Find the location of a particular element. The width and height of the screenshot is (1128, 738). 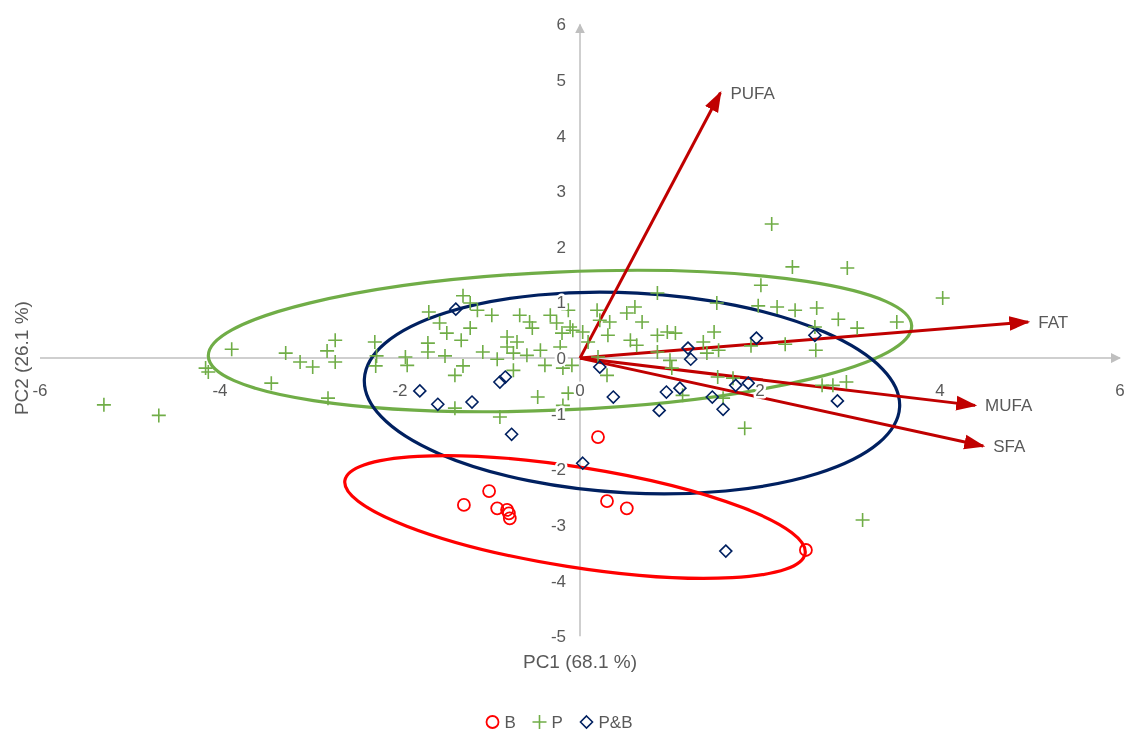

series-label: PUFA is located at coordinates (753, 93).